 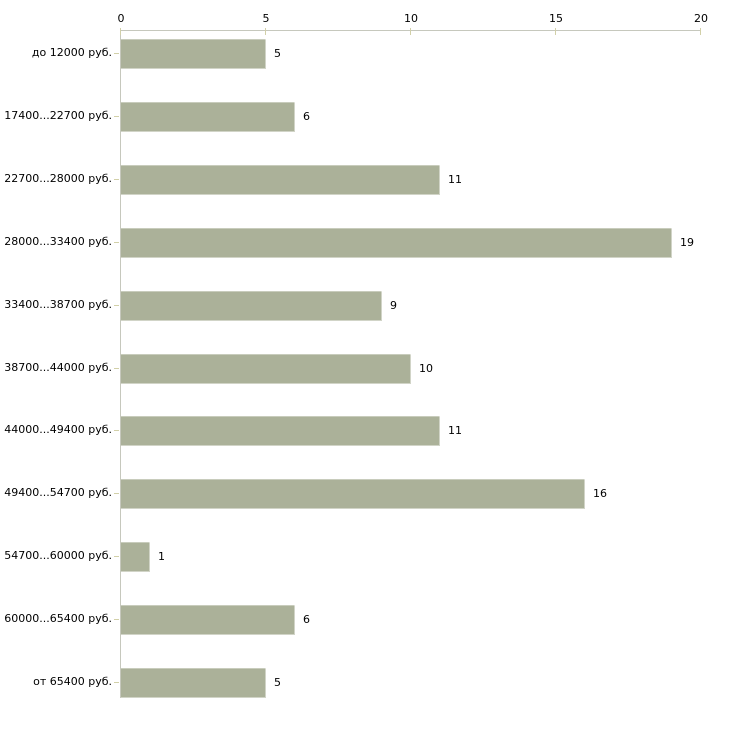 I want to click on category-label: от 65400 руб., so click(x=72, y=681).